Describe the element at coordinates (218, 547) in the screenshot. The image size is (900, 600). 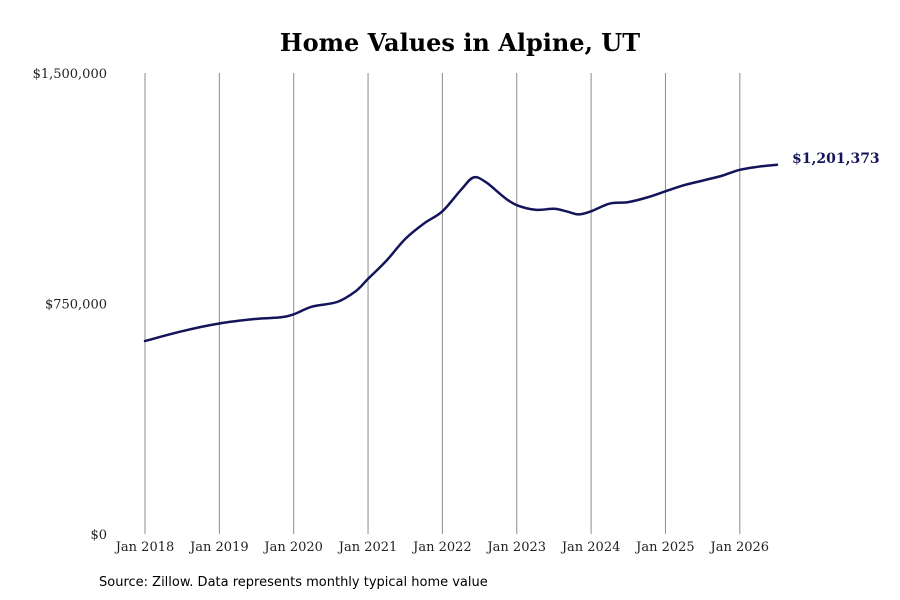
I see `x-tick-label: Jan 2019` at that location.